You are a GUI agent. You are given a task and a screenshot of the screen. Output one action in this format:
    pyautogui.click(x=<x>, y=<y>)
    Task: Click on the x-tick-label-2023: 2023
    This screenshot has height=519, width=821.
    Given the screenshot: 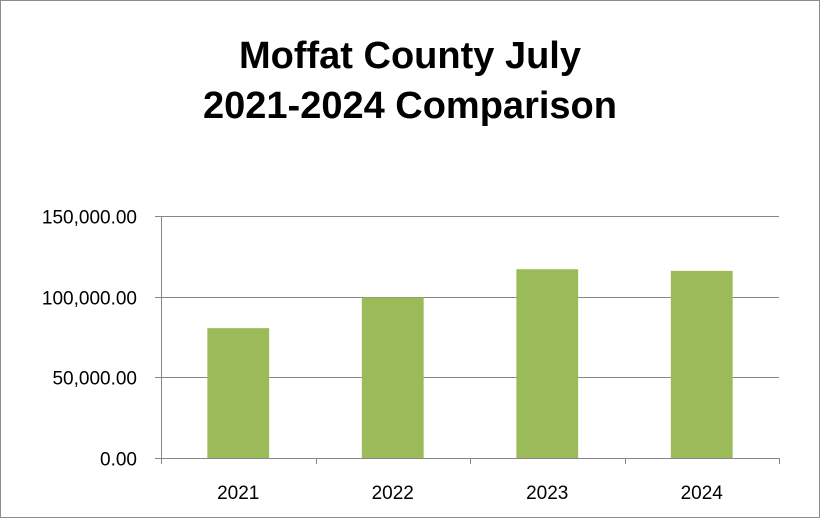 What is the action you would take?
    pyautogui.click(x=547, y=493)
    